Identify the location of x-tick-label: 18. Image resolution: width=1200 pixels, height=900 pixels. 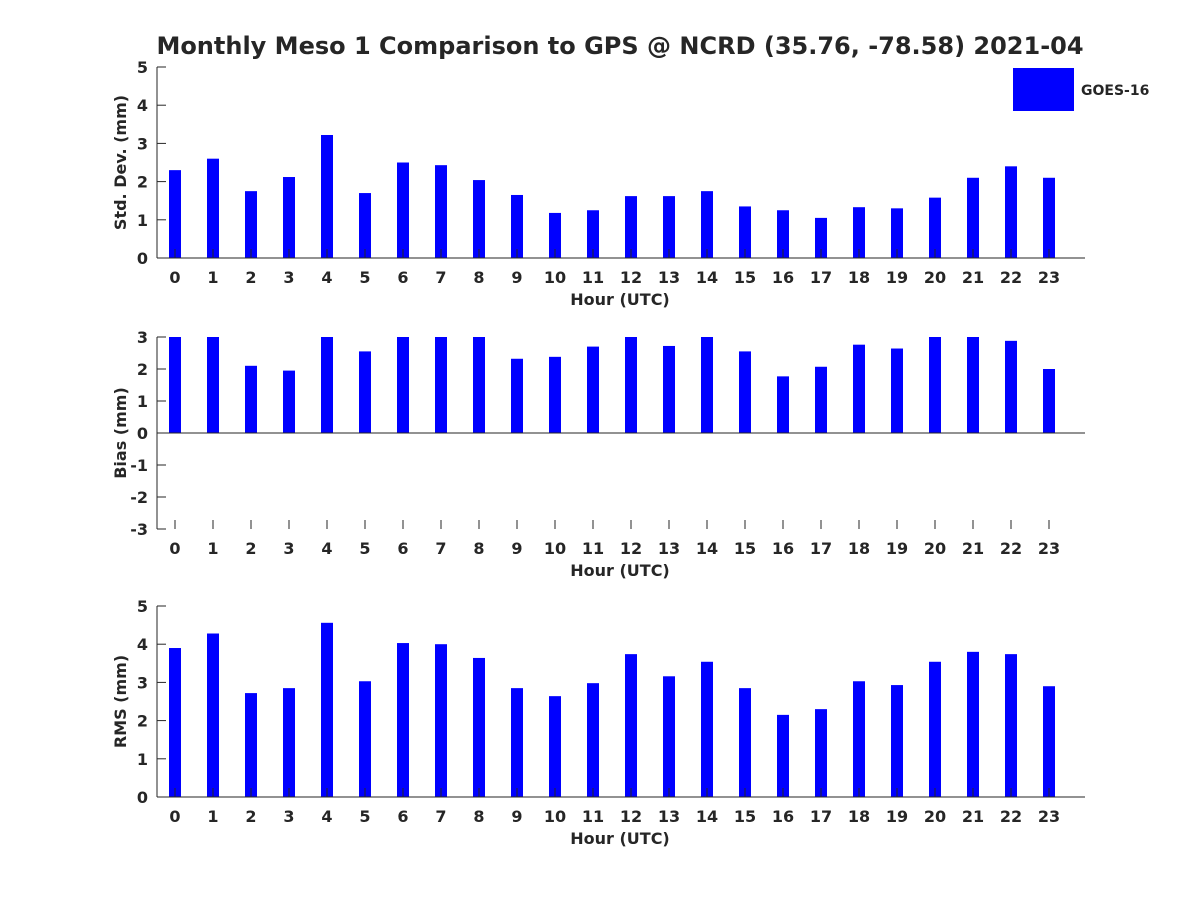
(859, 548).